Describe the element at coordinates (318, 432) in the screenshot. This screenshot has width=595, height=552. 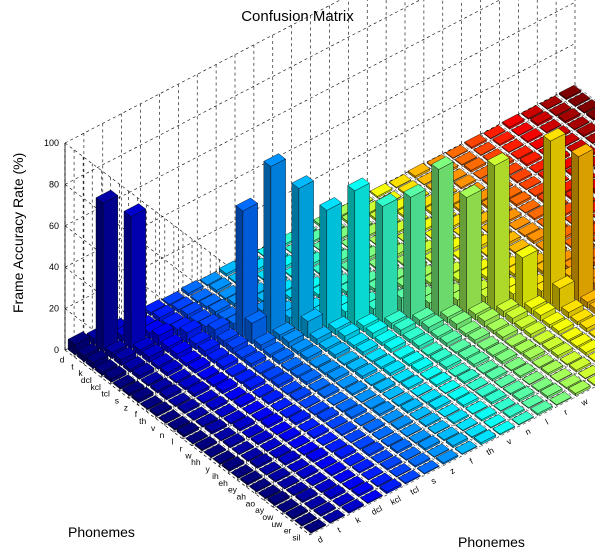
I see `bar-eh-kcl` at that location.